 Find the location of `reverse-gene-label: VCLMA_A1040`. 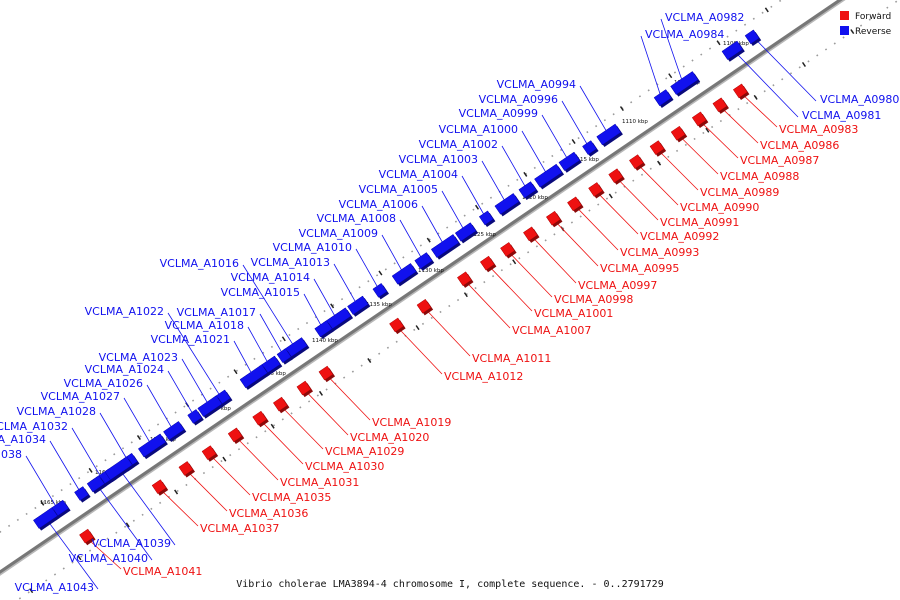

reverse-gene-label: VCLMA_A1040 is located at coordinates (108, 558).